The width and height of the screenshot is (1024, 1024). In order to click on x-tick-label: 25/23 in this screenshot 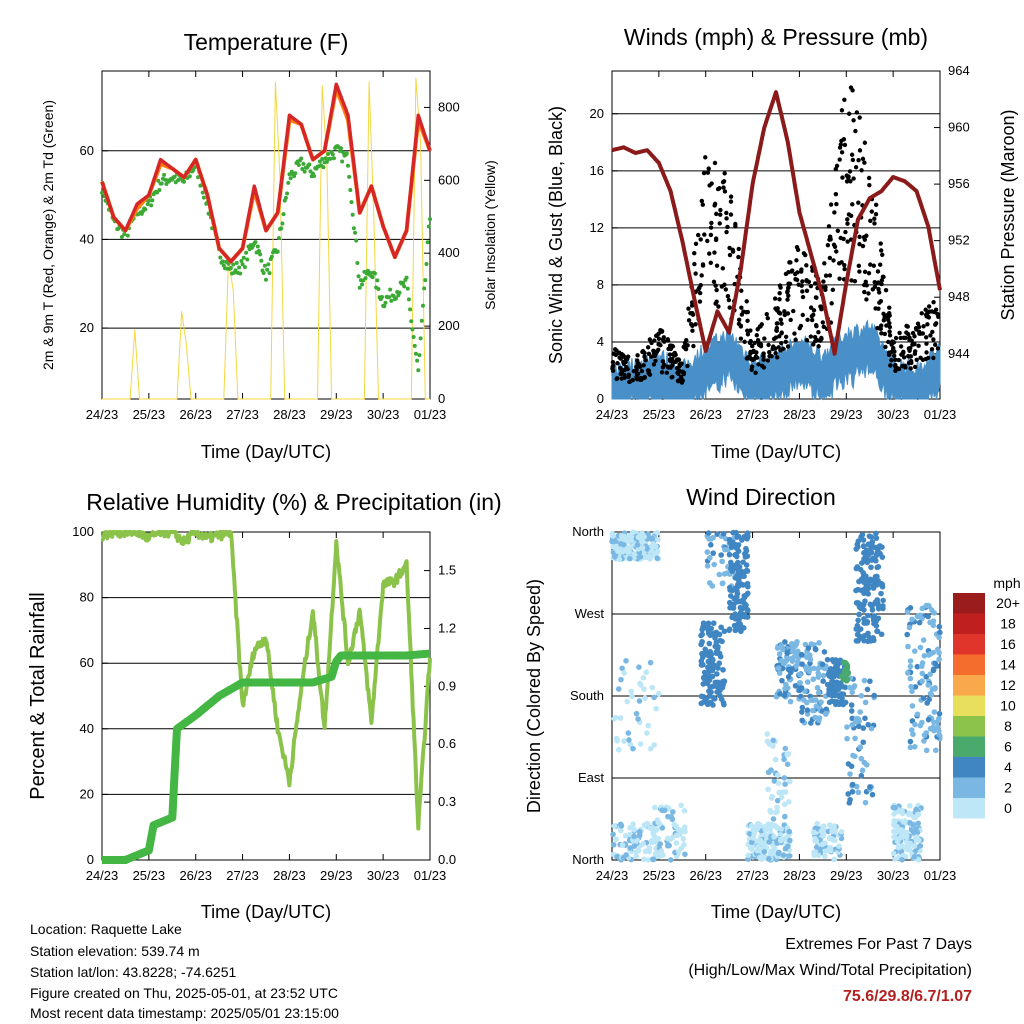, I will do `click(659, 414)`.